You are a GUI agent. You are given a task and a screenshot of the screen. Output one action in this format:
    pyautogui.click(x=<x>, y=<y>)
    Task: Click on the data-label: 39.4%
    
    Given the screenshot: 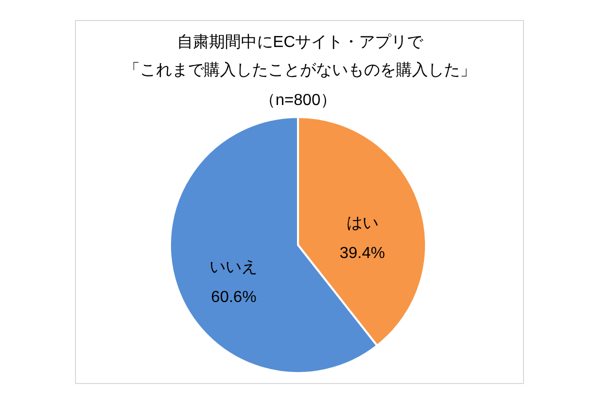 What is the action you would take?
    pyautogui.click(x=362, y=253)
    